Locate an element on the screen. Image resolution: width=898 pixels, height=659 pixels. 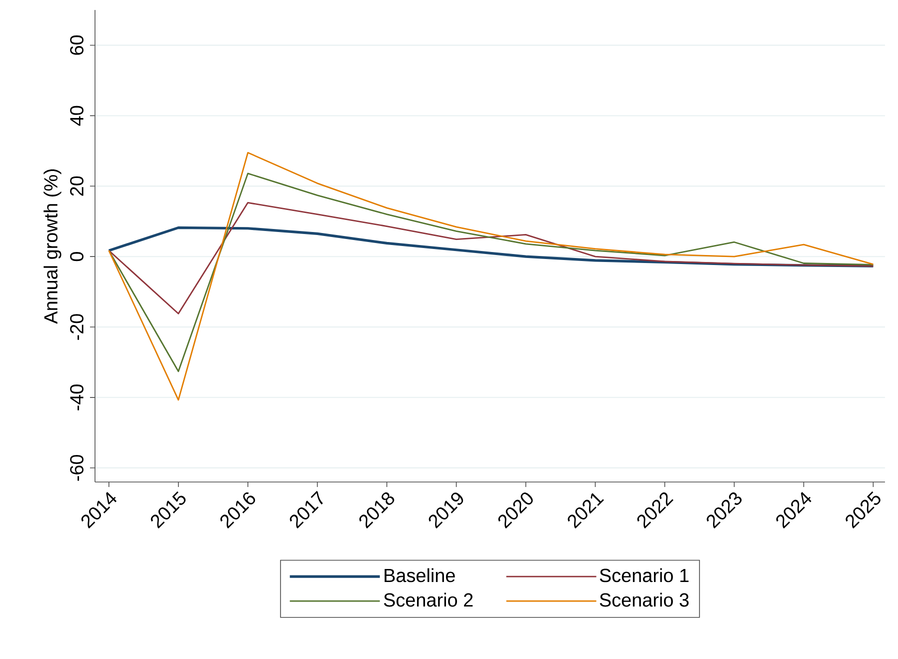
legend-label: Scenario 2 is located at coordinates (428, 599).